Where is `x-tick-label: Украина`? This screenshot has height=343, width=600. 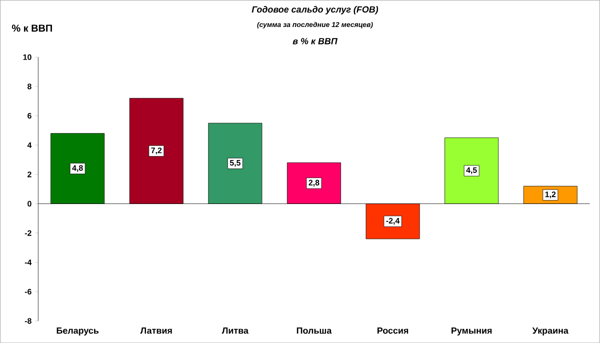 x-tick-label: Украина is located at coordinates (550, 331).